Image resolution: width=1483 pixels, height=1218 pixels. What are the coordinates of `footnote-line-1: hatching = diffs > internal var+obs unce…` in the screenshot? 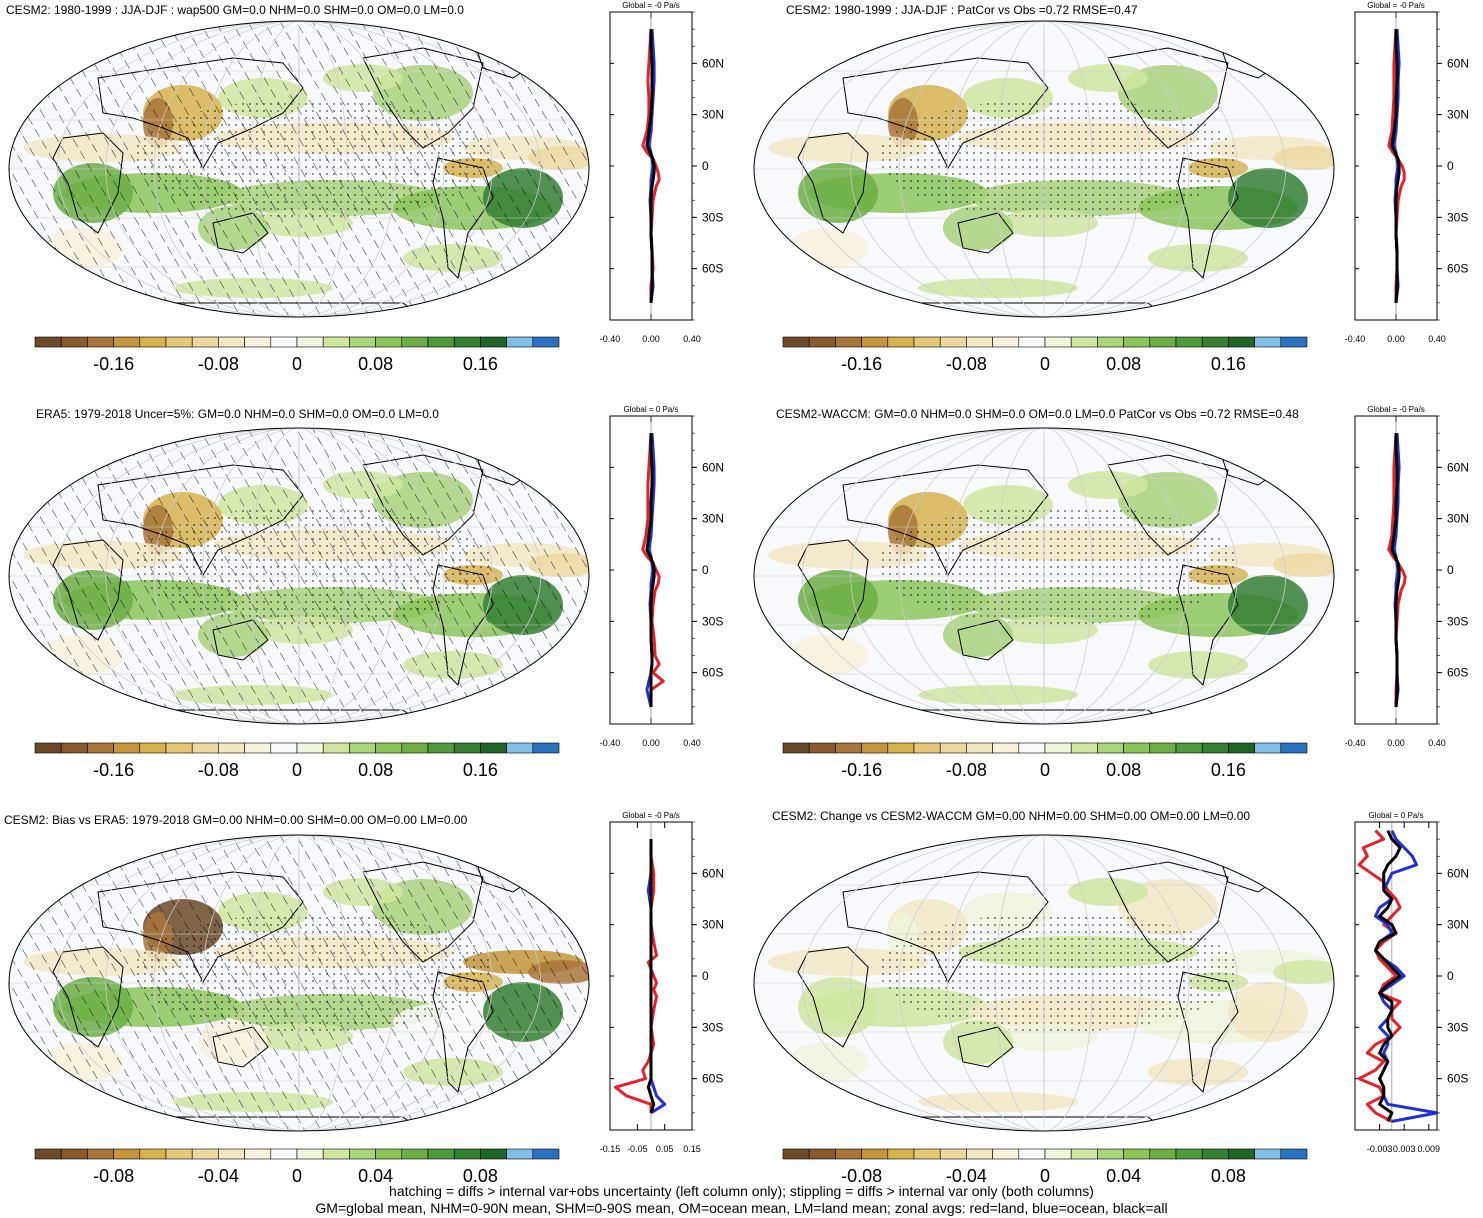 It's located at (741, 1191).